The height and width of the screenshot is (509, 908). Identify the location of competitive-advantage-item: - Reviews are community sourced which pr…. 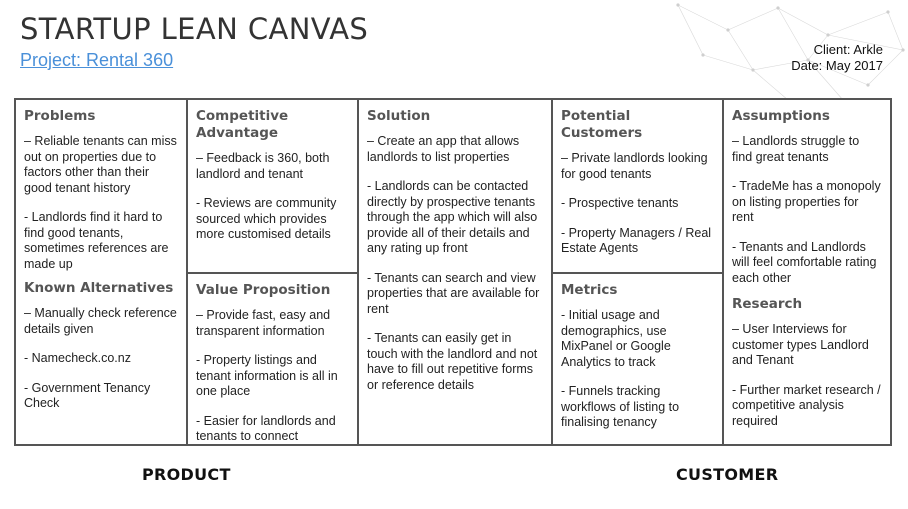
(266, 218).